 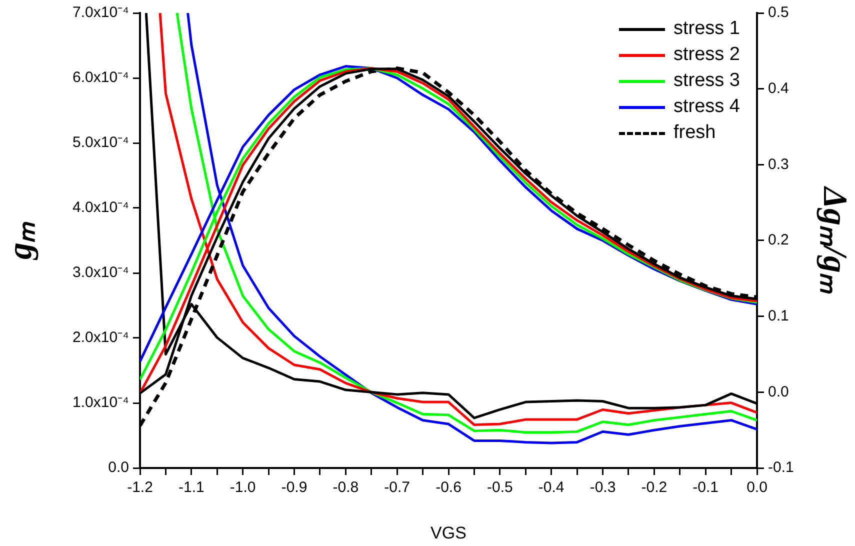 What do you see at coordinates (100, 77) in the screenshot?
I see `y-tick-label: 6.0x10⁻⁴` at bounding box center [100, 77].